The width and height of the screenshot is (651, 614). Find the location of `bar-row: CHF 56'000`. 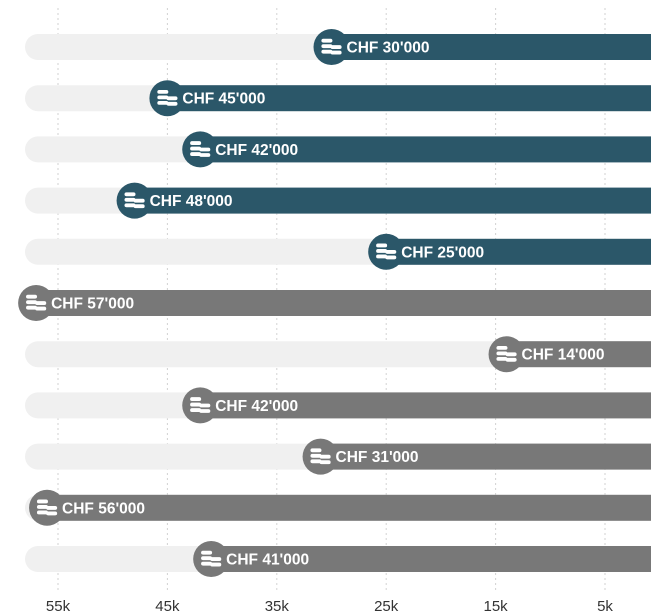

bar-row: CHF 56'000 is located at coordinates (338, 507).